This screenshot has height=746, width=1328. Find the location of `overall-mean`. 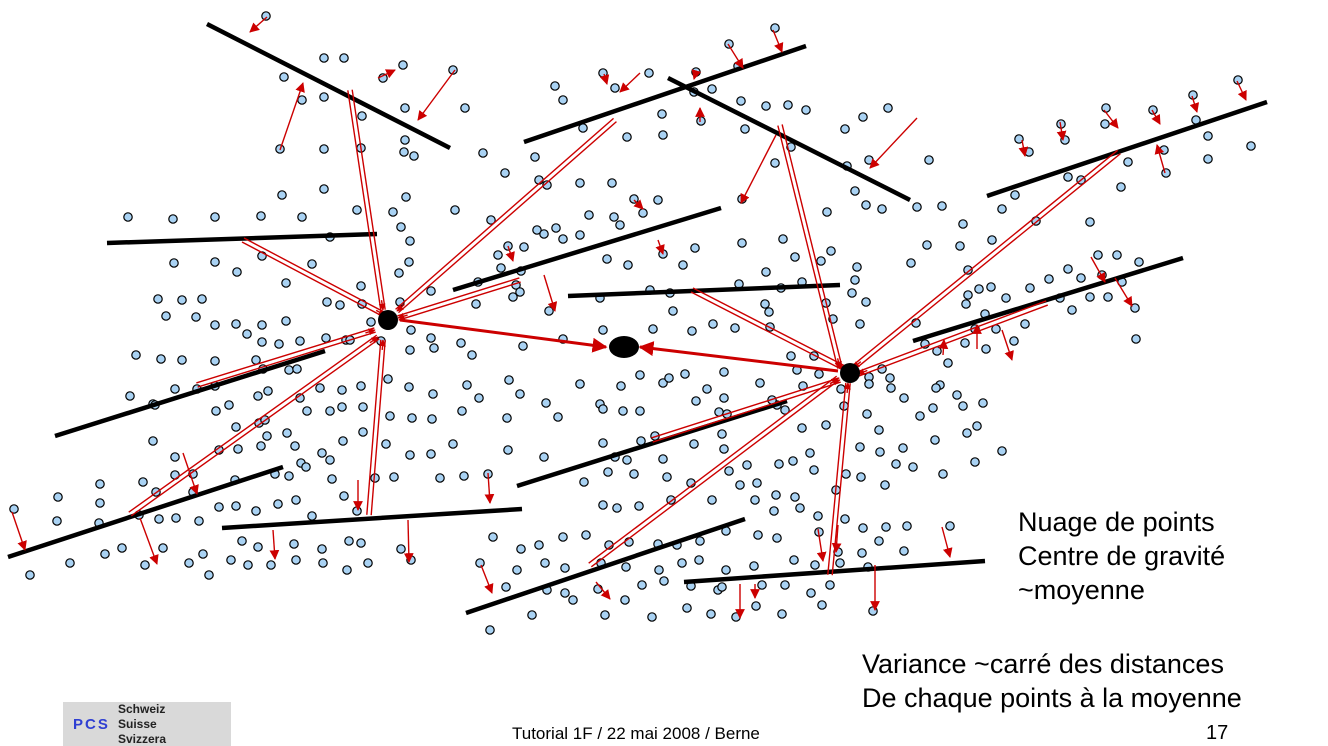

overall-mean is located at coordinates (624, 347).